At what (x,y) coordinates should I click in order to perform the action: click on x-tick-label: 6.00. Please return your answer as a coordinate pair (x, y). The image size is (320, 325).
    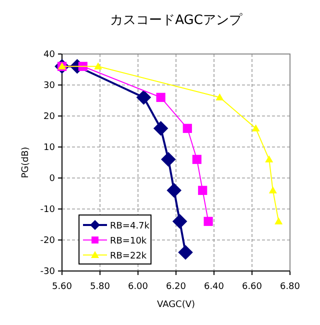
    Looking at the image, I should click on (138, 287).